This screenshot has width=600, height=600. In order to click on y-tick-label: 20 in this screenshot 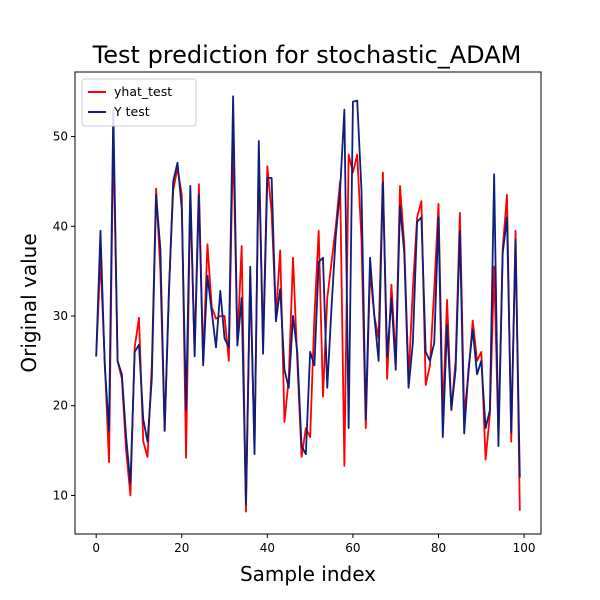, I will do `click(60, 406)`.